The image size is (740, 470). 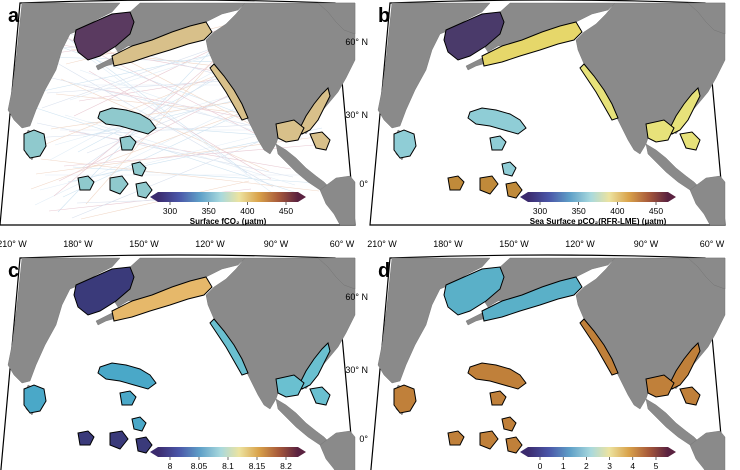 What do you see at coordinates (170, 465) in the screenshot?
I see `colorbar-tick-0: 8` at bounding box center [170, 465].